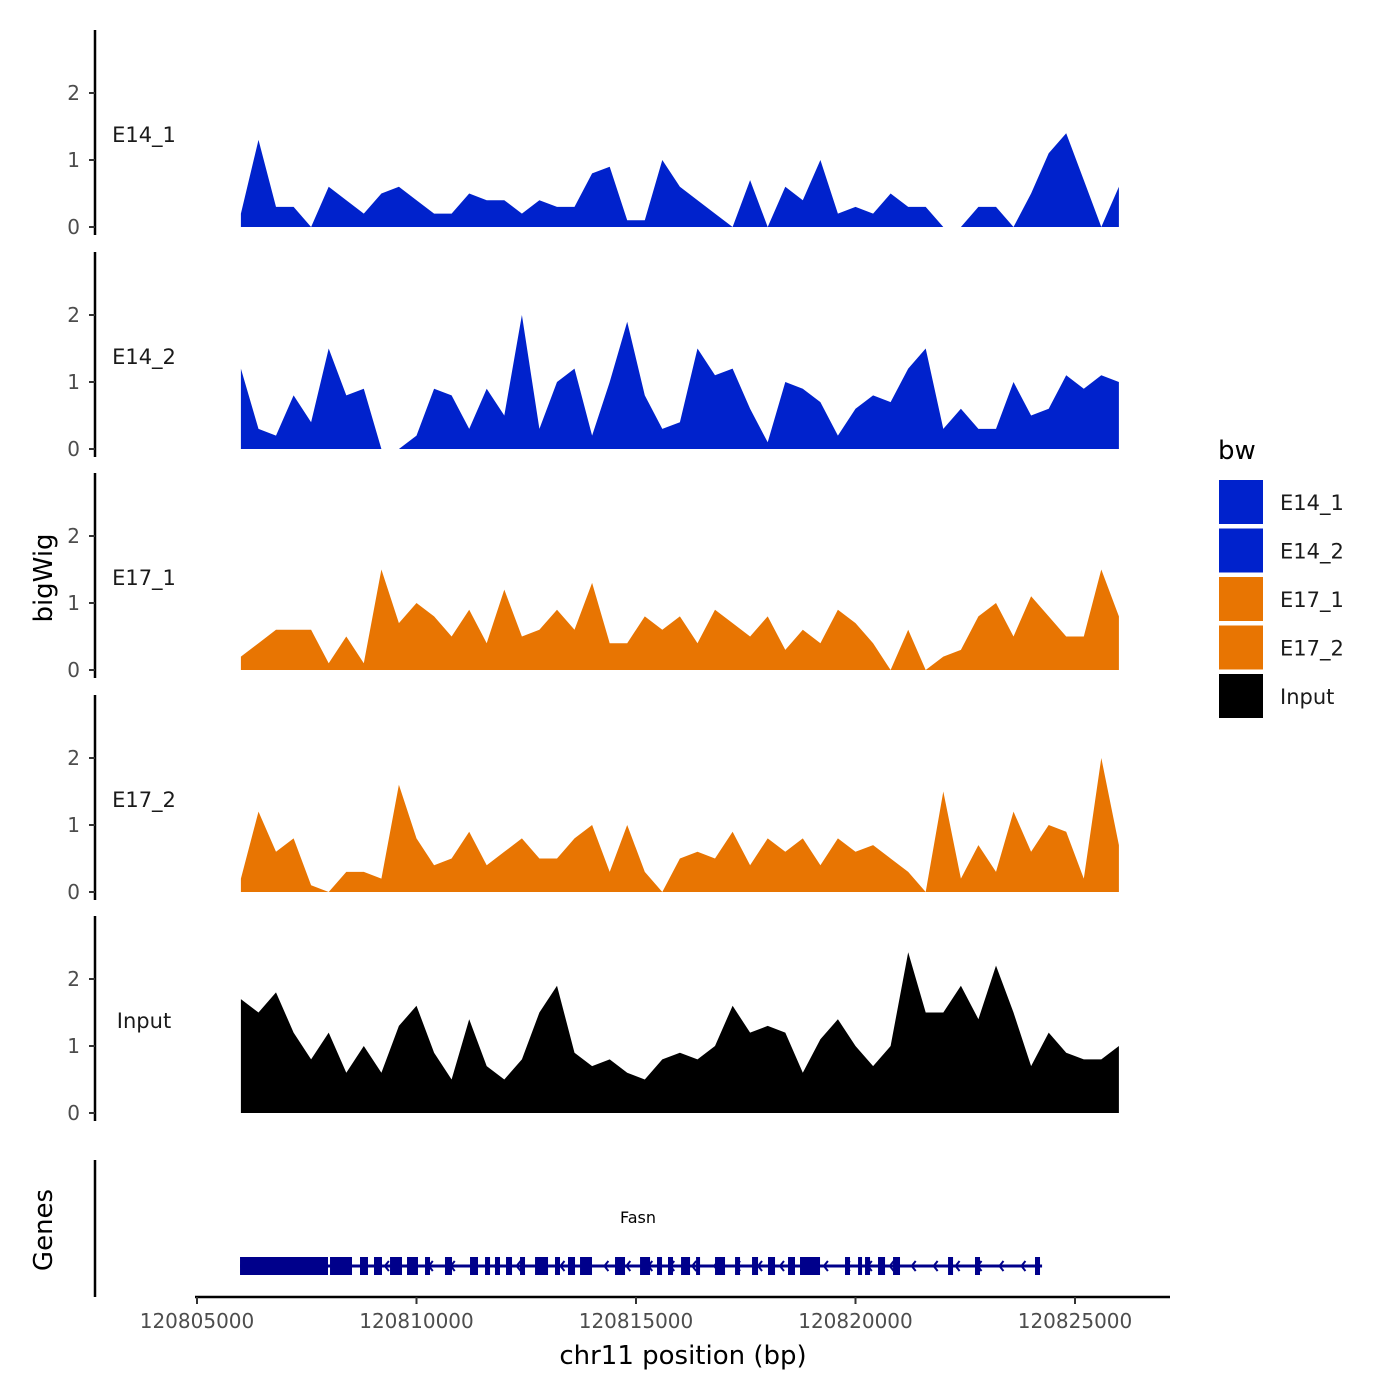 The height and width of the screenshot is (1400, 1400). I want to click on legend-label: E17_2, so click(1312, 649).